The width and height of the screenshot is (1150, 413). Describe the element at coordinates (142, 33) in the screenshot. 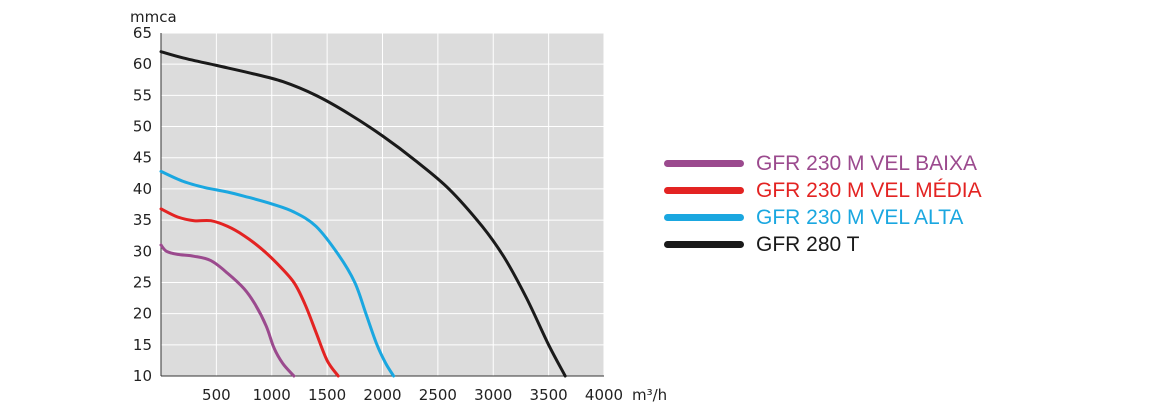

I see `y-tick-label: 65` at that location.